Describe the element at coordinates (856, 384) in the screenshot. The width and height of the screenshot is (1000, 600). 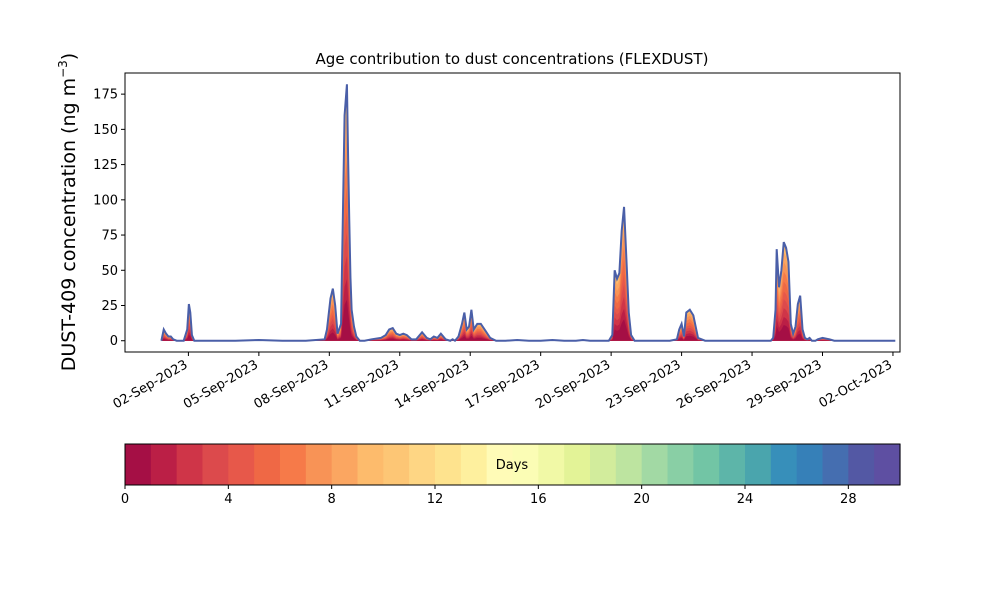
I see `x-tick-label: 02-Oct-2023` at that location.